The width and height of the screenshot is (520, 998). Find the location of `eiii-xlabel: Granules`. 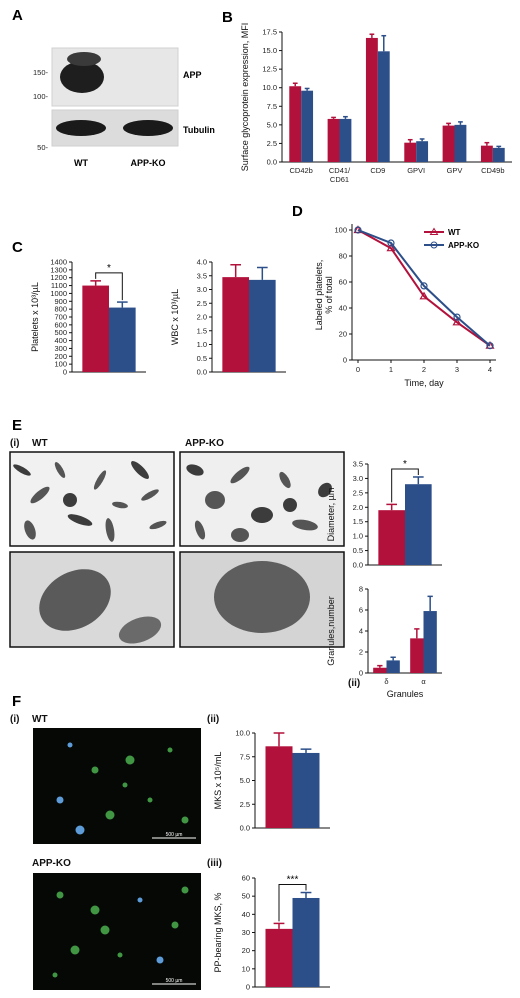

eiii-xlabel: Granules is located at coordinates (405, 694).